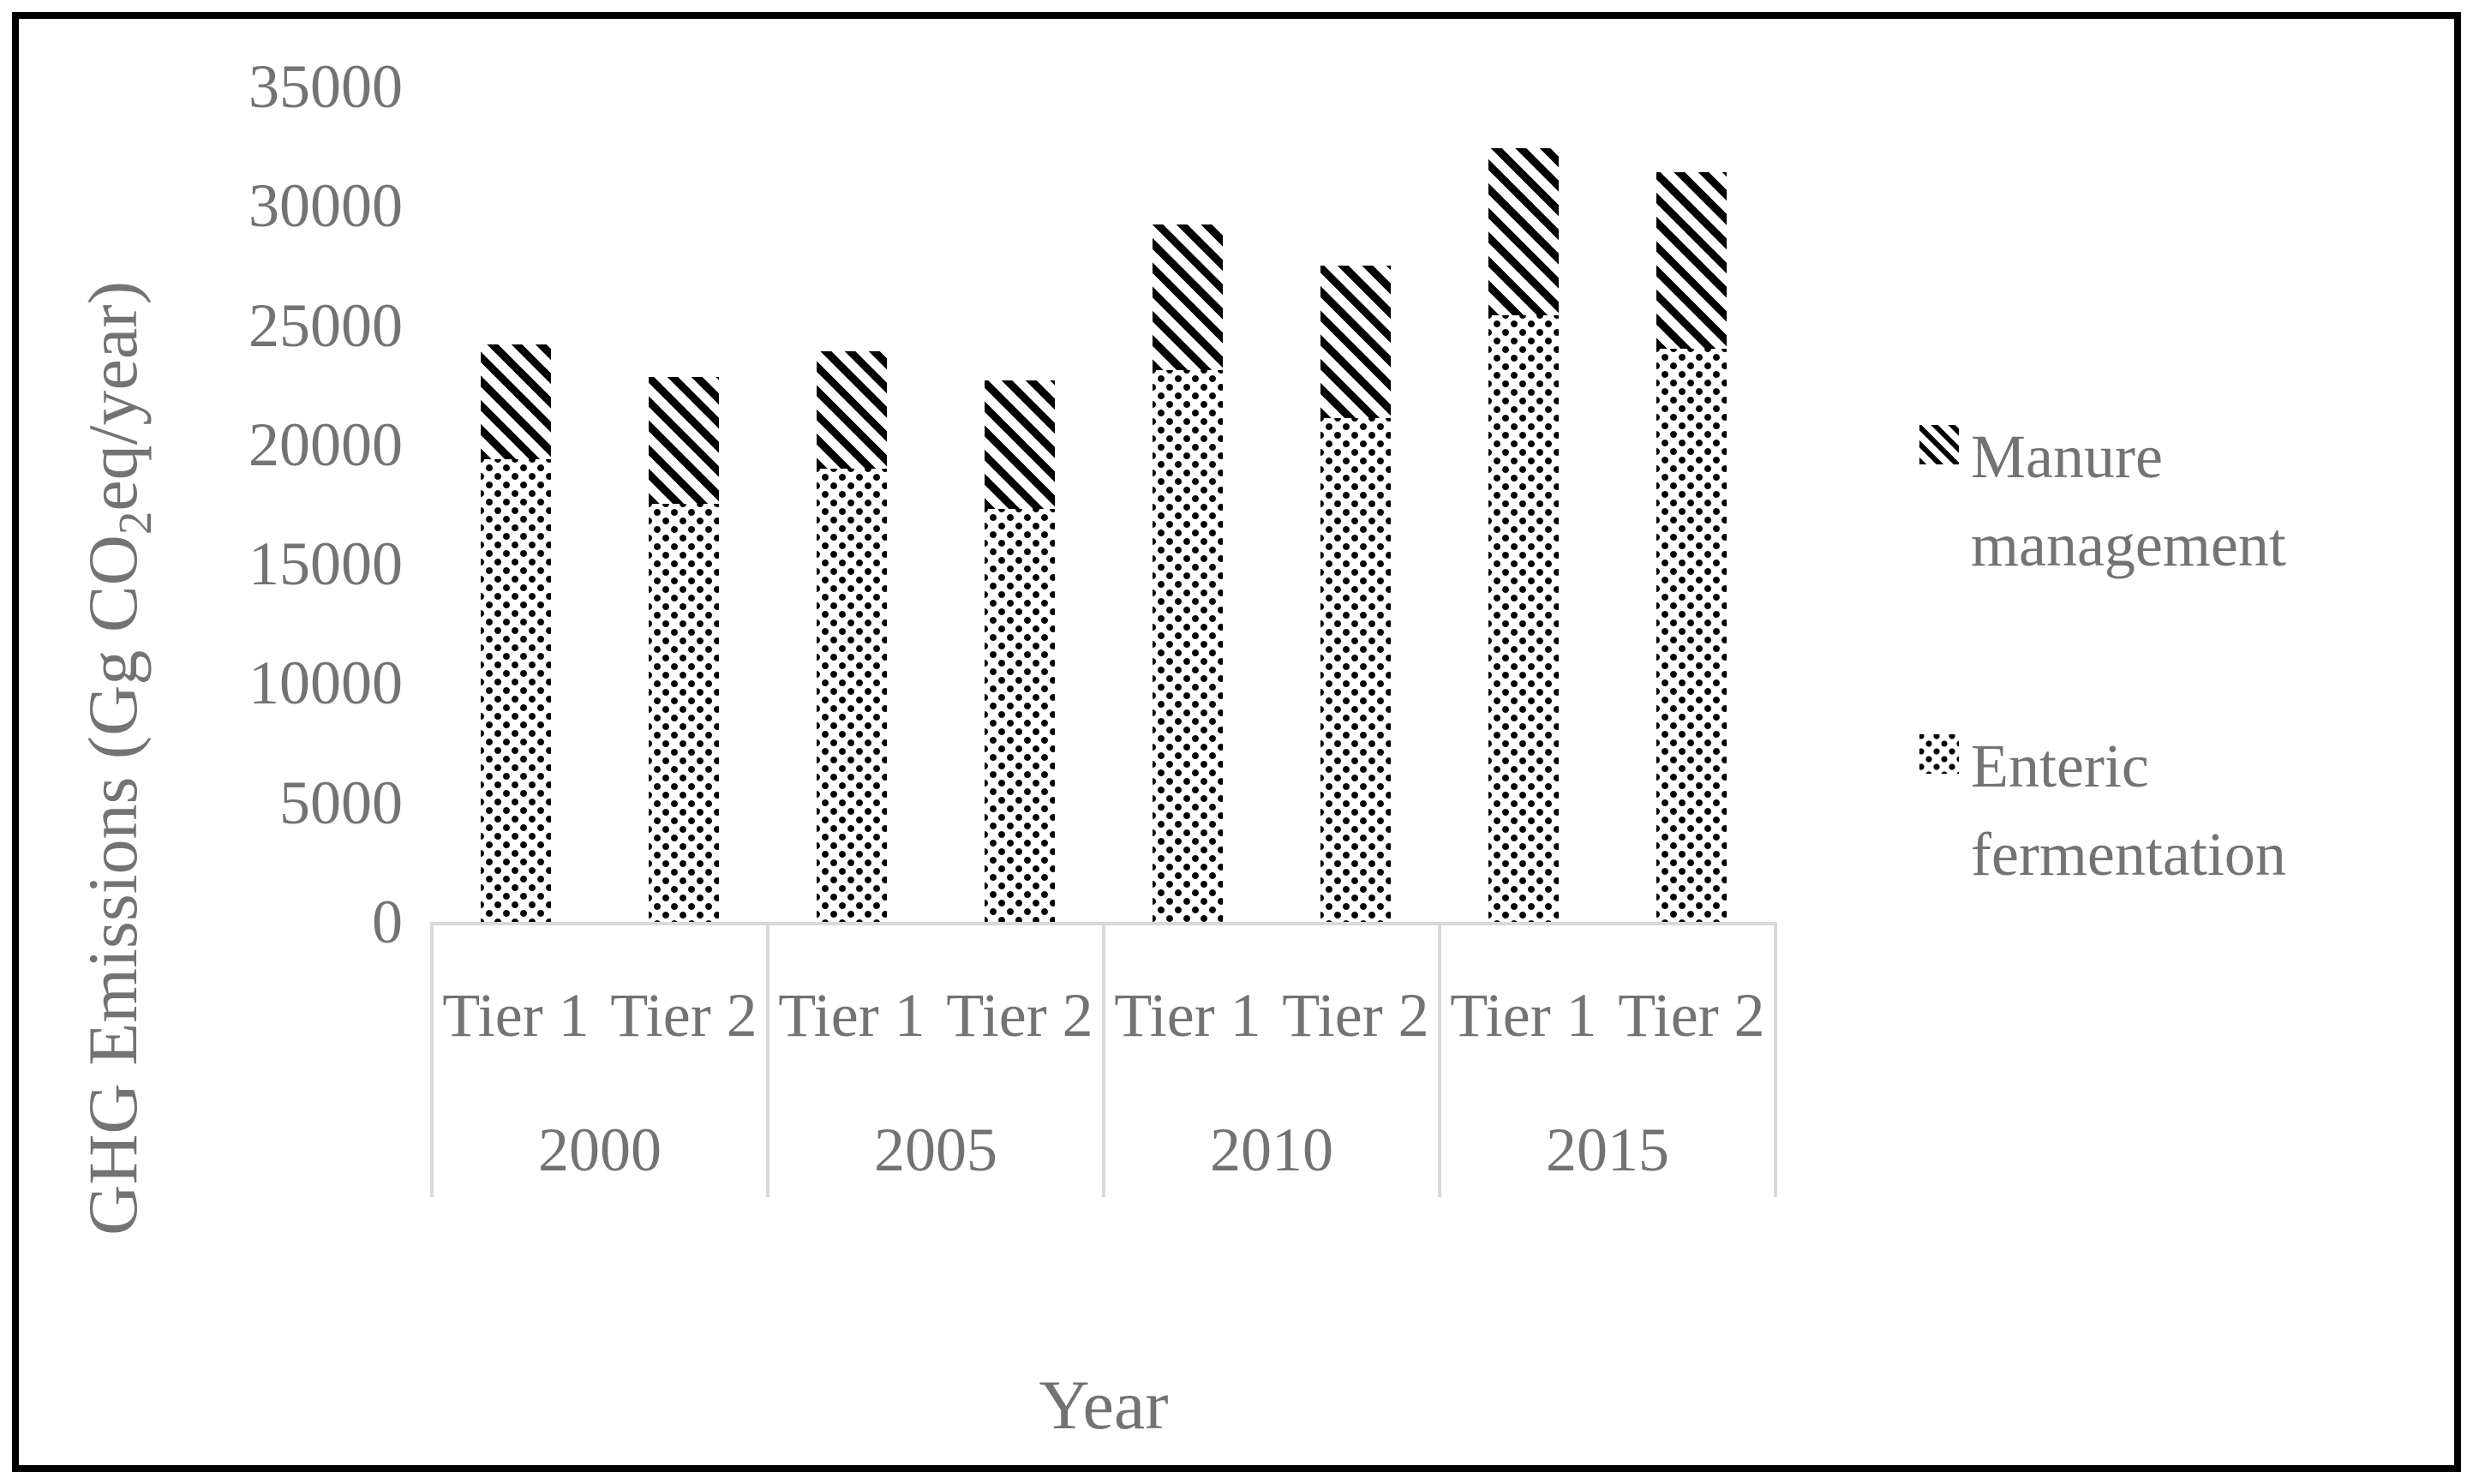  I want to click on year-label: 2005, so click(935, 1150).